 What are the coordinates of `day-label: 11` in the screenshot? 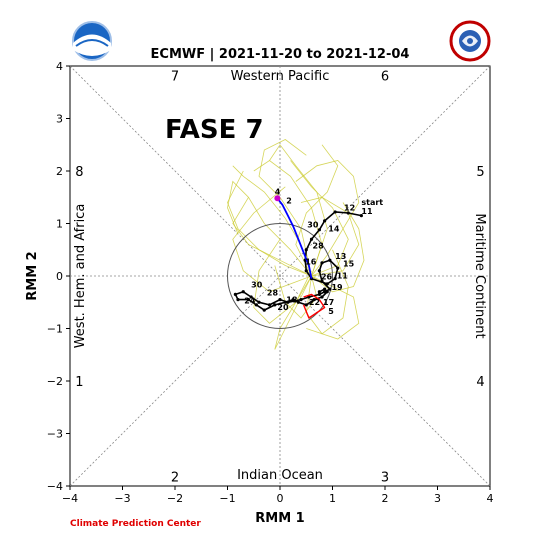 It's located at (367, 211).